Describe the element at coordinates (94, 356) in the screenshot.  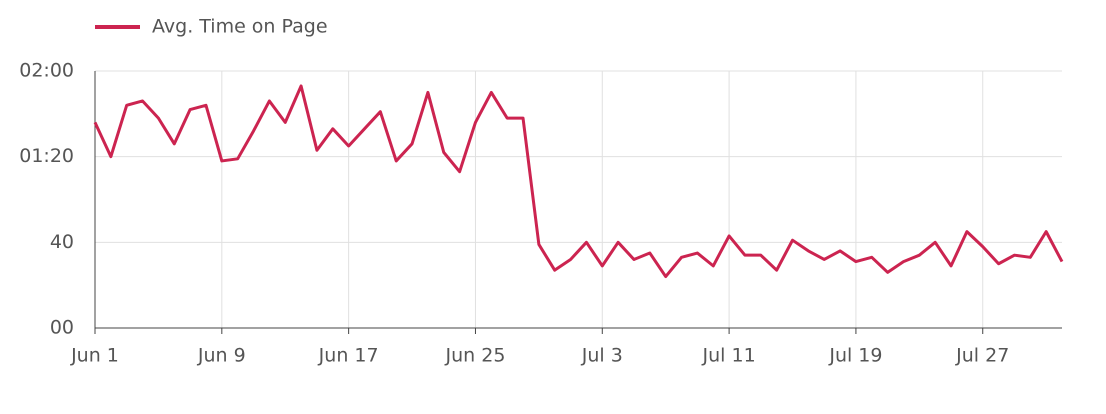
I see `x-tick-label: Jun 1` at that location.